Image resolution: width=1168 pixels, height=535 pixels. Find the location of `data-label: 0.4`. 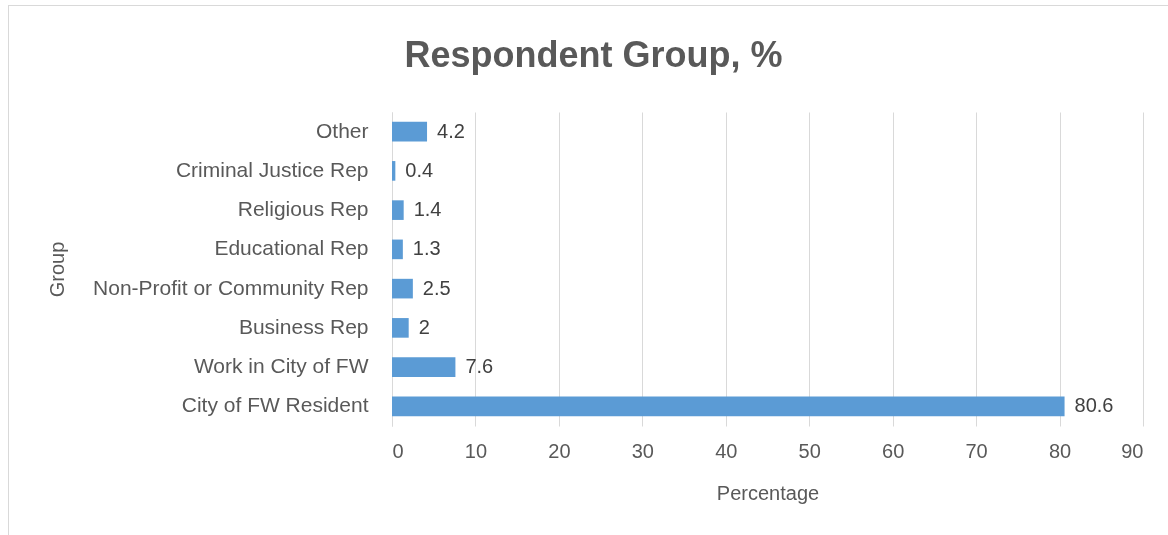

data-label: 0.4 is located at coordinates (419, 169).